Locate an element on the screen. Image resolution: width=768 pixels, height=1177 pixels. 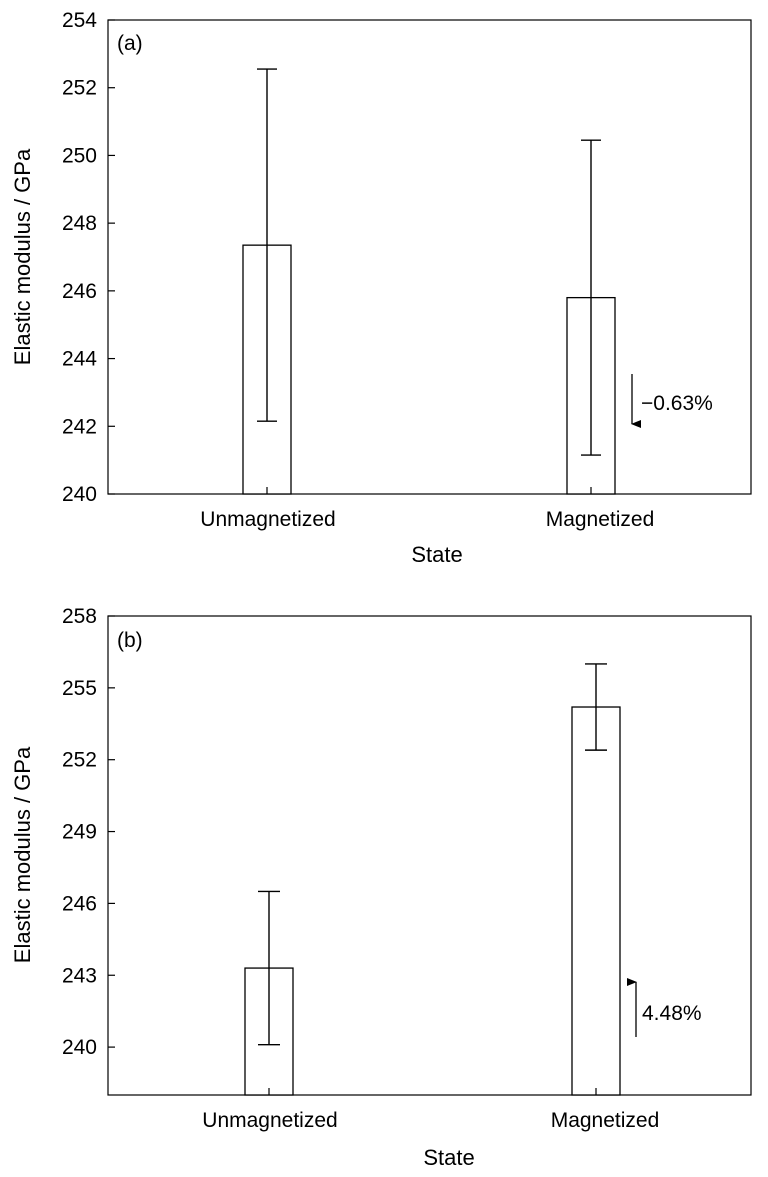
y-tick-label: 249 is located at coordinates (79, 832).